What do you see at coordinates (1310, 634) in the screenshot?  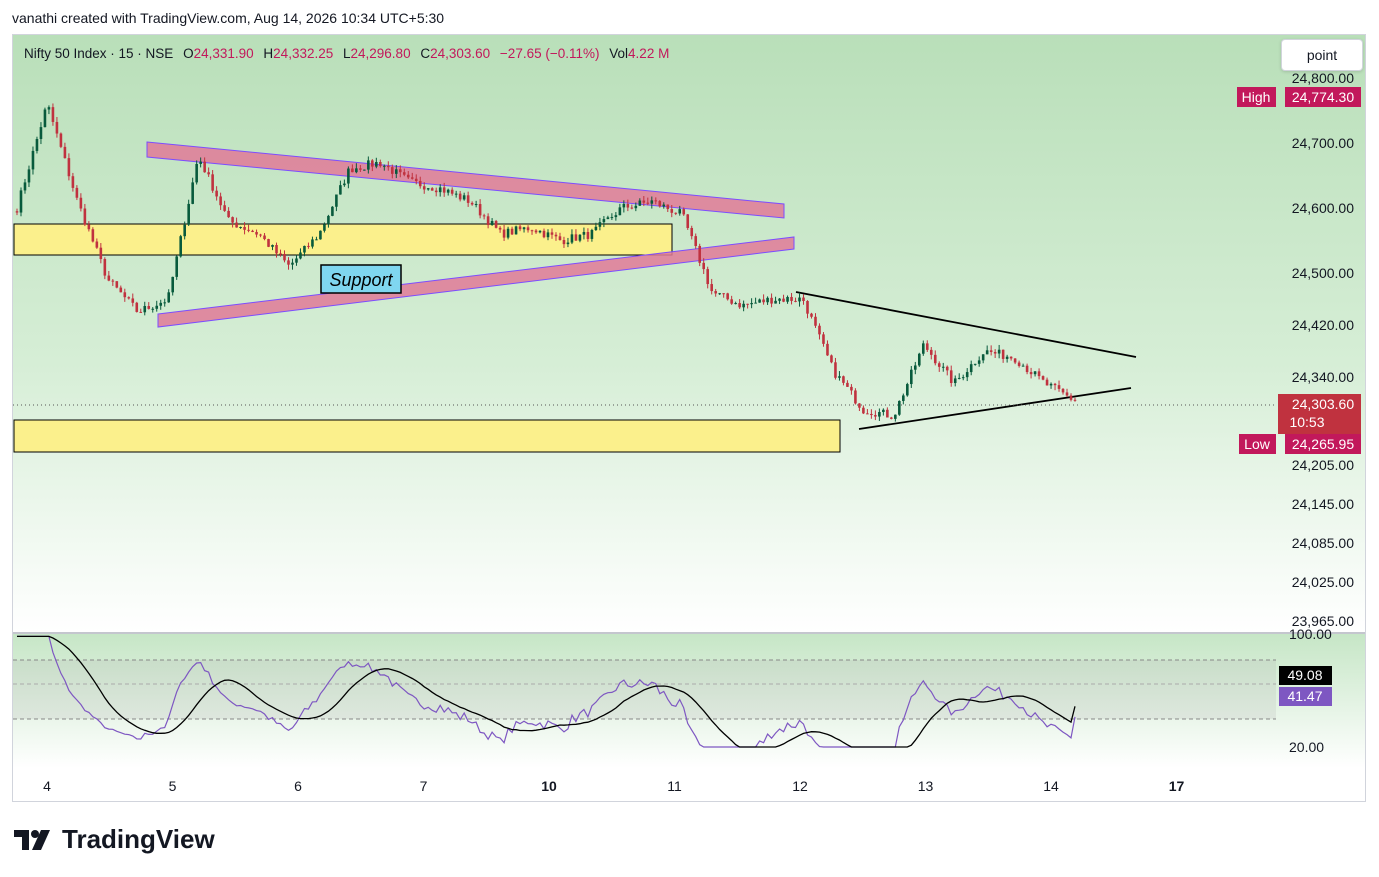 I see `rsi-top-label: 100.00` at bounding box center [1310, 634].